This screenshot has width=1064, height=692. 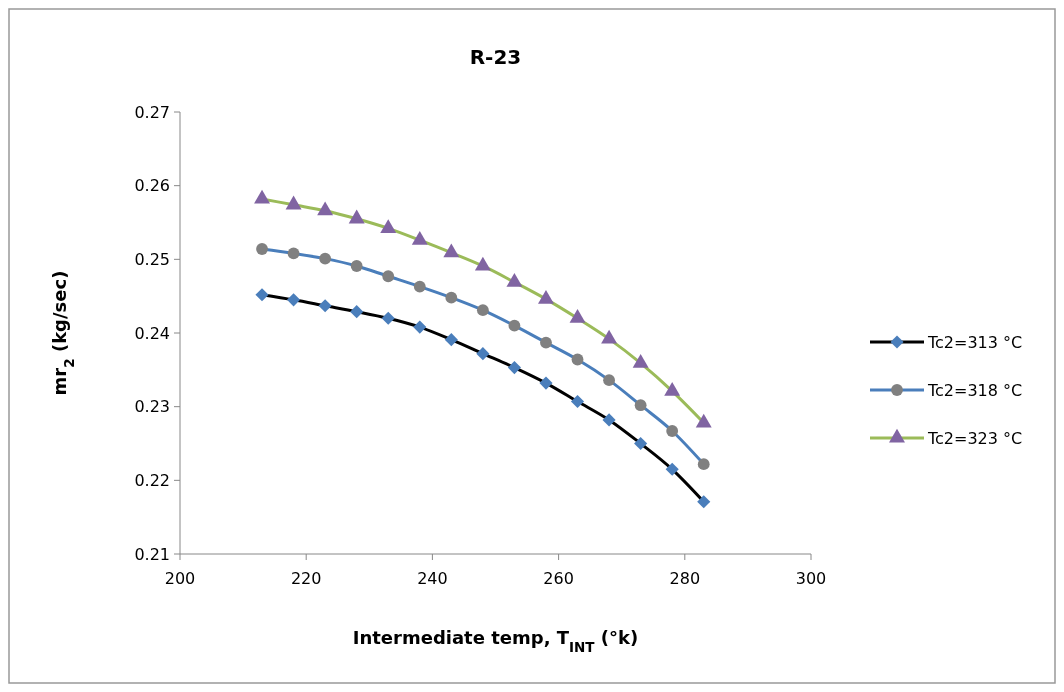 I want to click on legend-label: Tc2=313 °C, so click(x=975, y=342).